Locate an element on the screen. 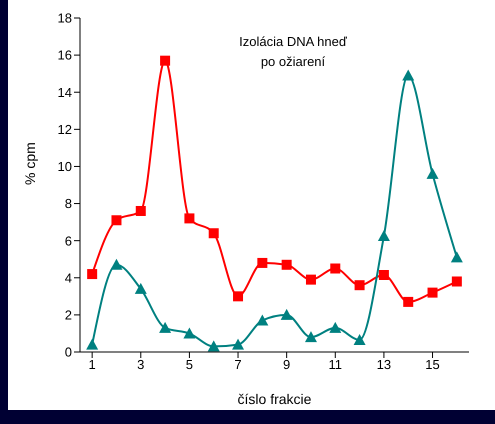 Image resolution: width=495 pixels, height=424 pixels. y-tick-label: 14 is located at coordinates (65, 92).